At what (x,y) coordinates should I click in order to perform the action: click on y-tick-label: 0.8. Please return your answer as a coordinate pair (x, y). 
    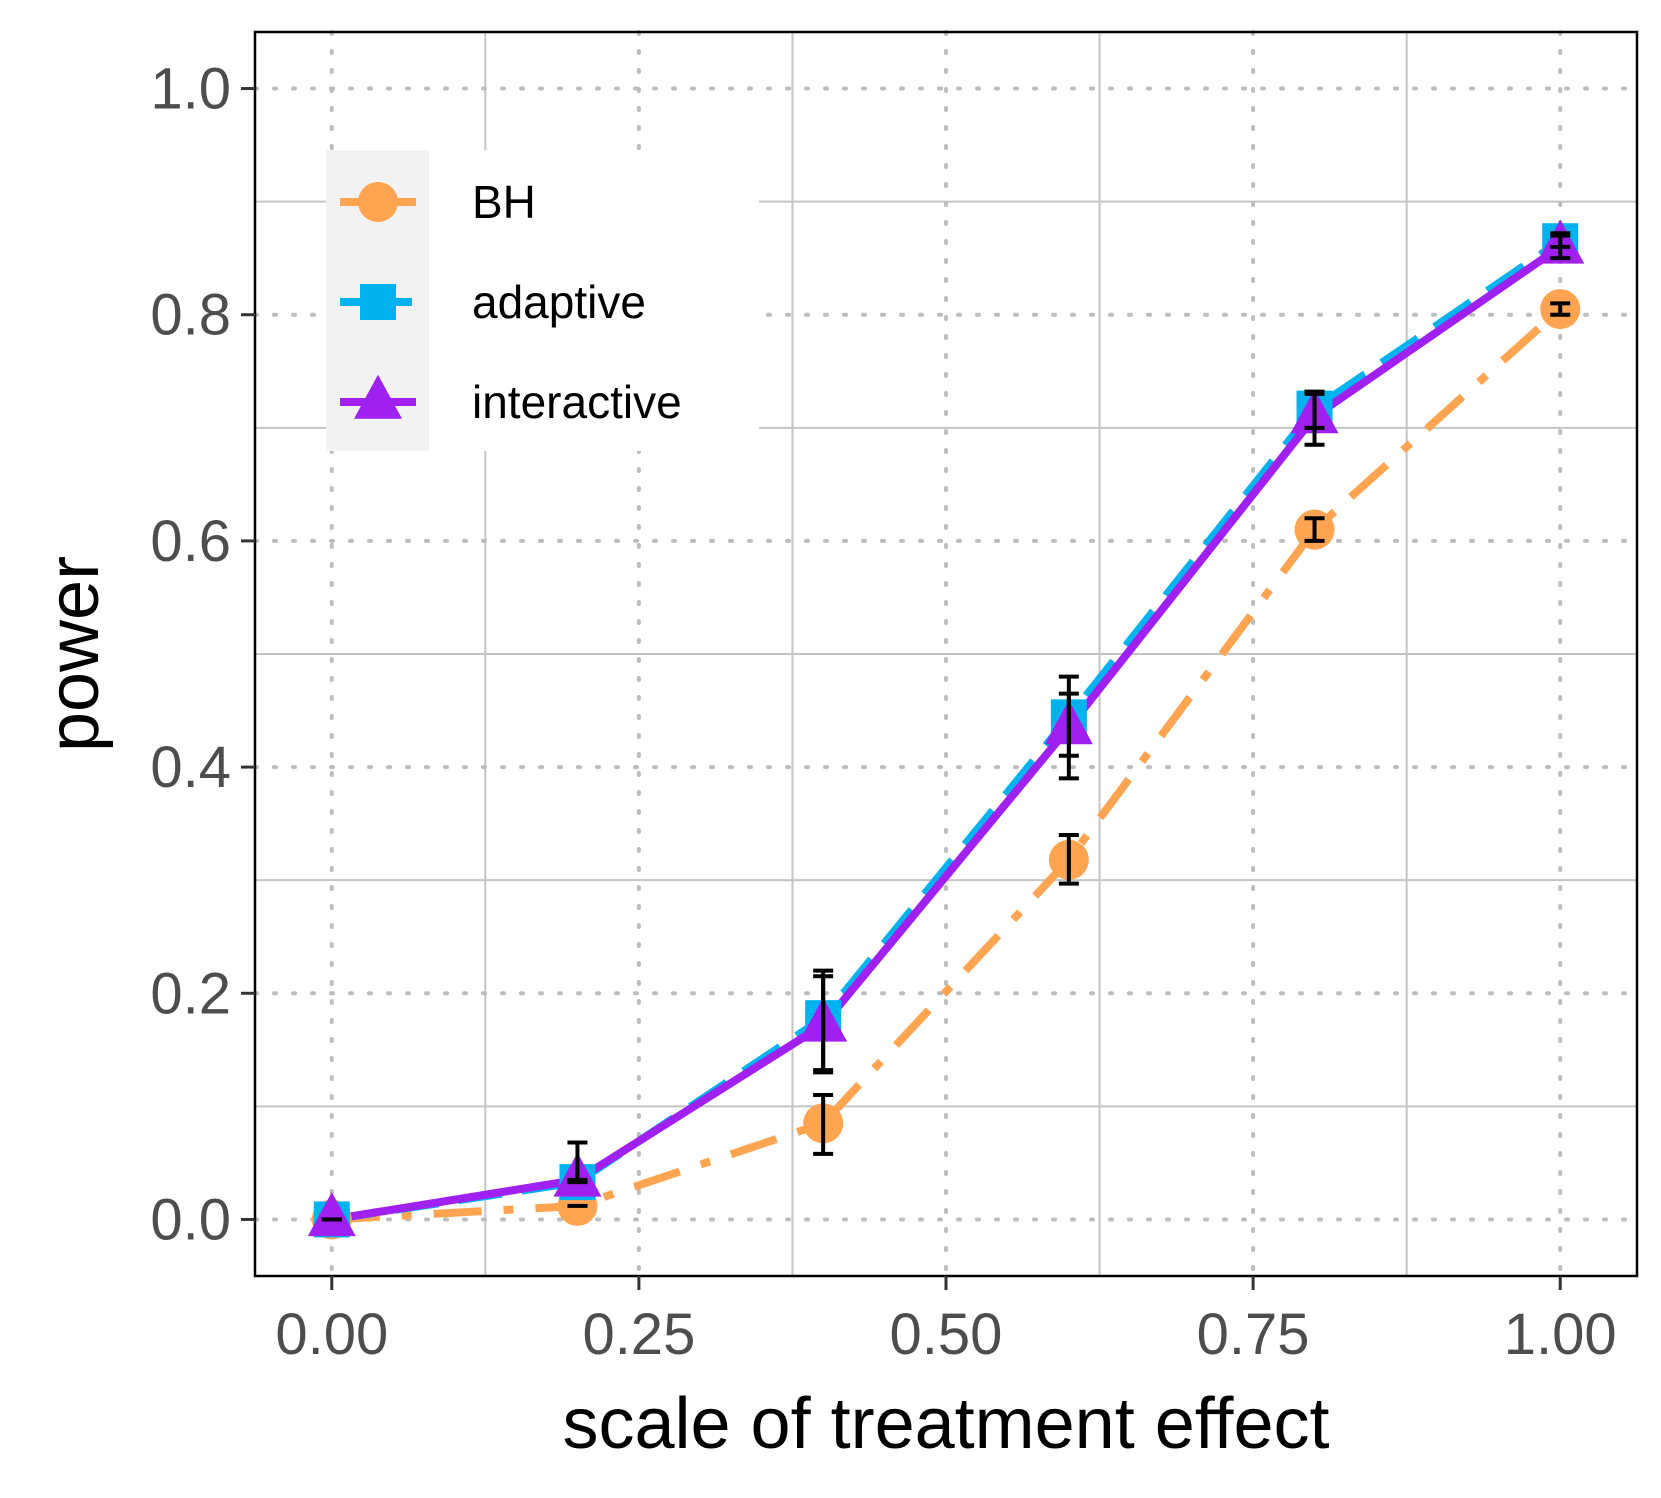
    Looking at the image, I should click on (190, 315).